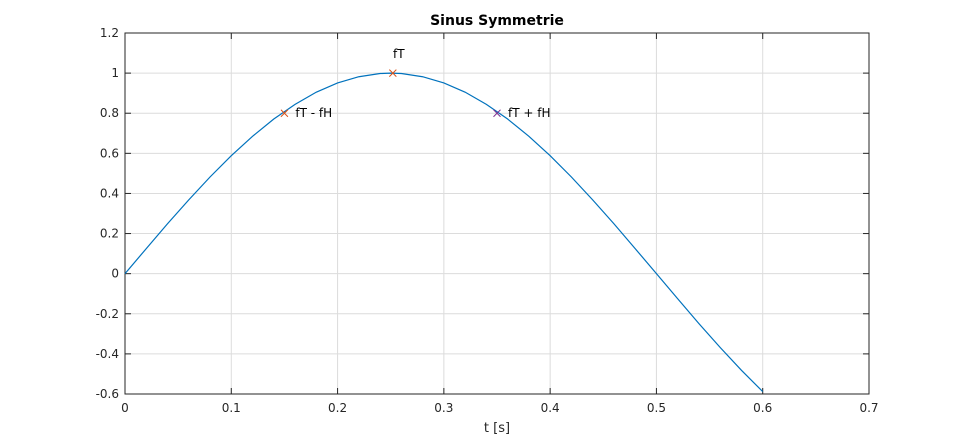  I want to click on y-tick-label: 1, so click(115, 73).